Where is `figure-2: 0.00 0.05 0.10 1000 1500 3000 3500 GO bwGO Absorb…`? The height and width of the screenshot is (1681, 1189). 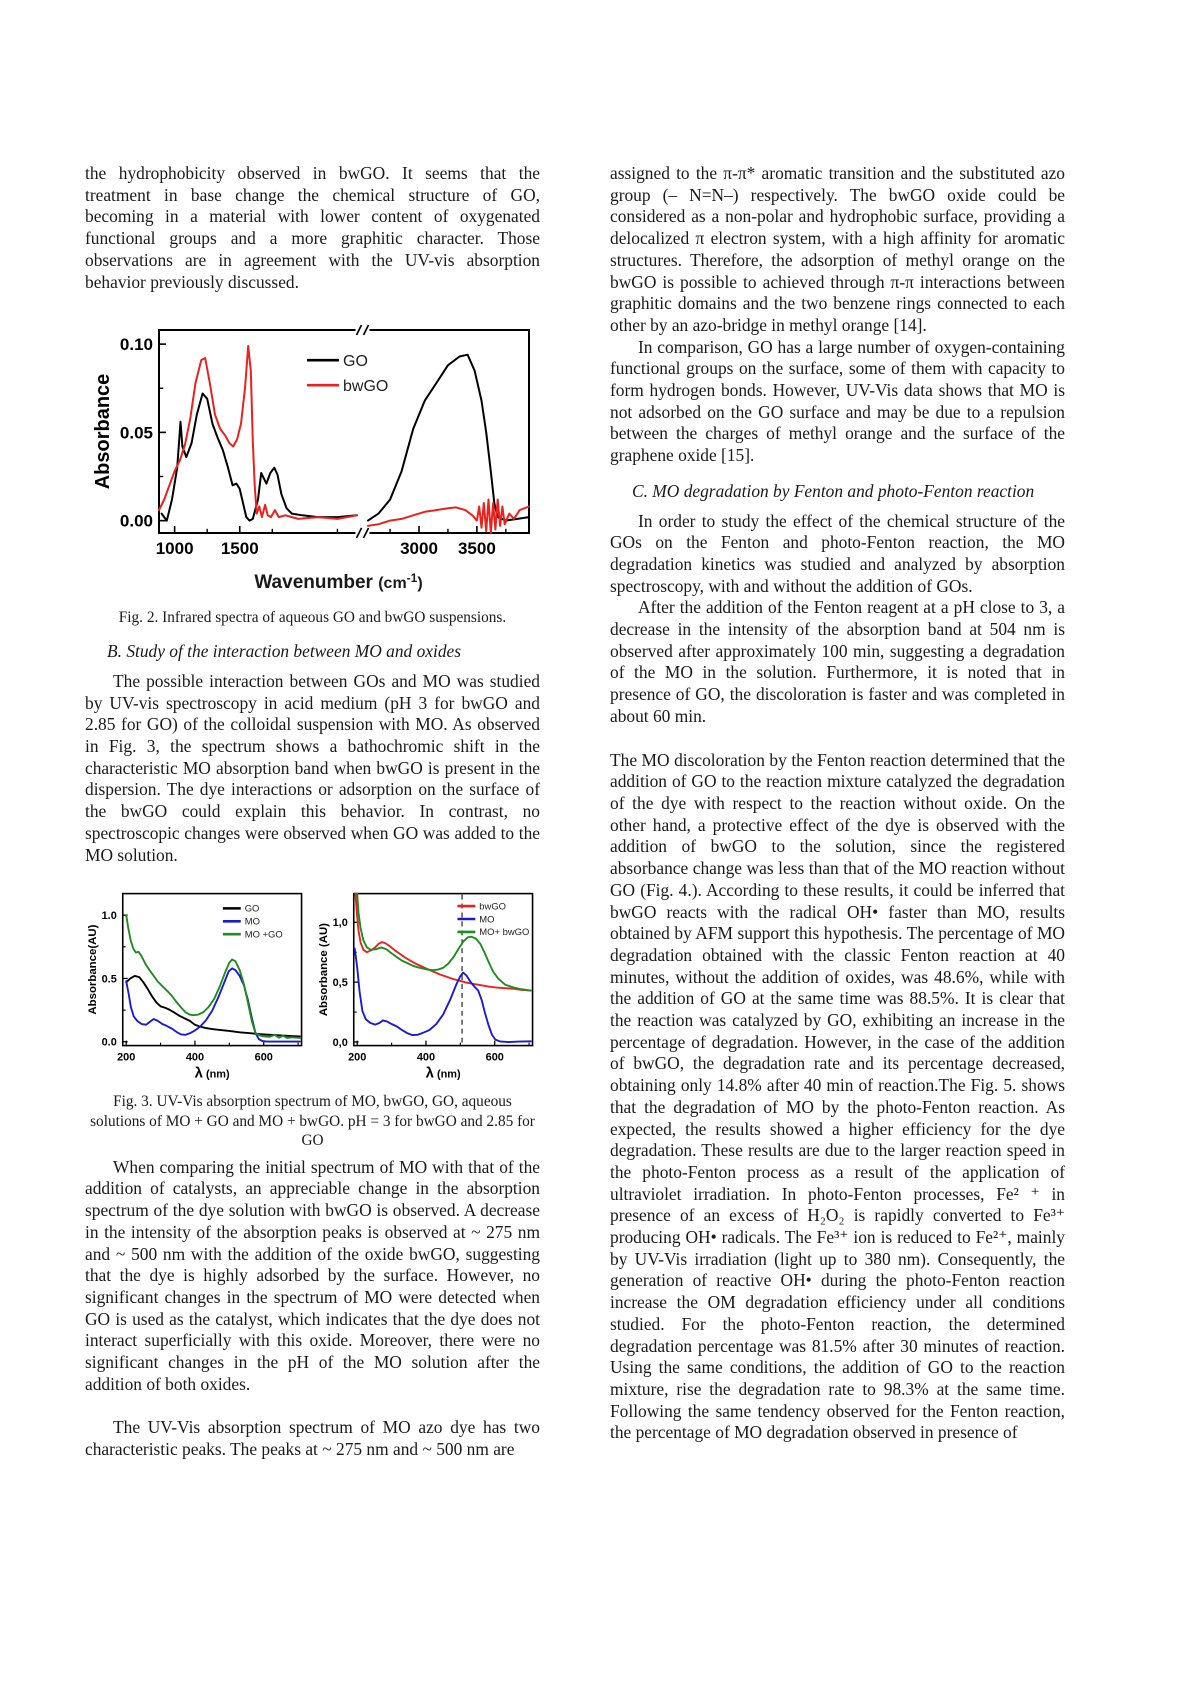 figure-2: 0.00 0.05 0.10 1000 1500 3000 3500 GO bwGO Absorb… is located at coordinates (313, 472).